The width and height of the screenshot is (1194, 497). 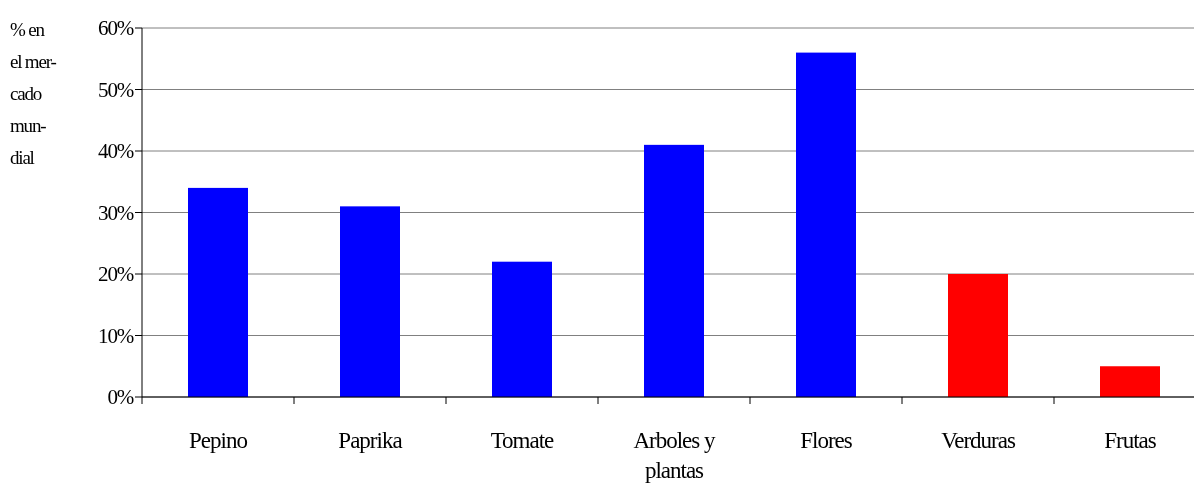 I want to click on y-tick-label: 50%, so click(x=116, y=89).